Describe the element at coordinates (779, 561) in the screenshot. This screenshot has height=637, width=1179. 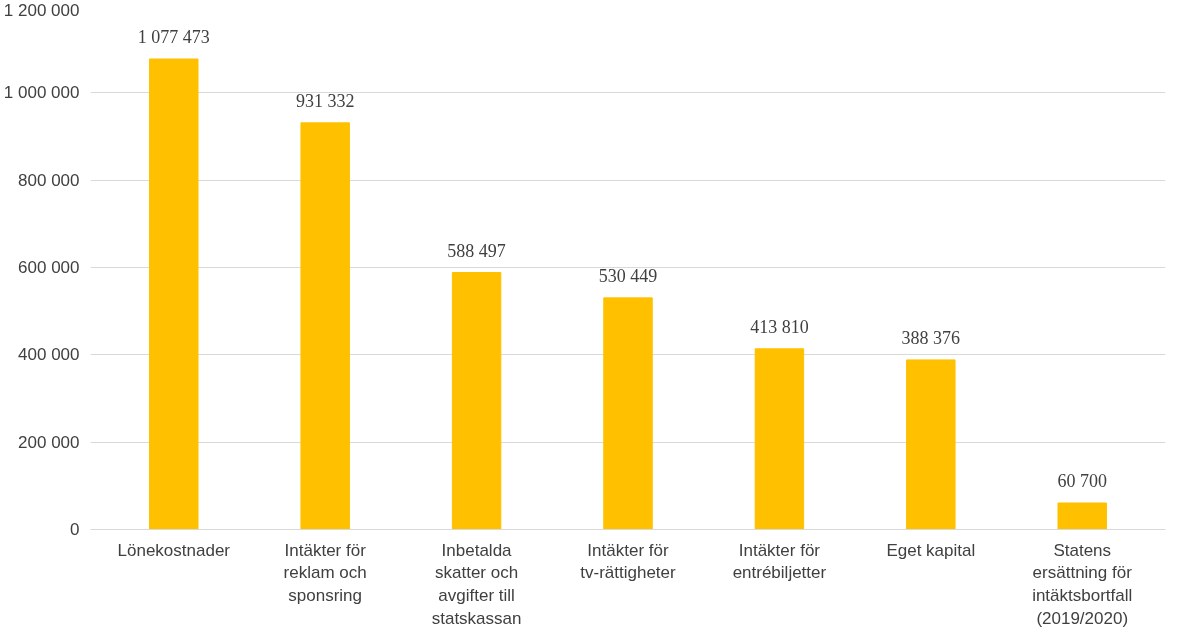
I see `x-tick-label: Intäkter för entrébiljetter` at that location.